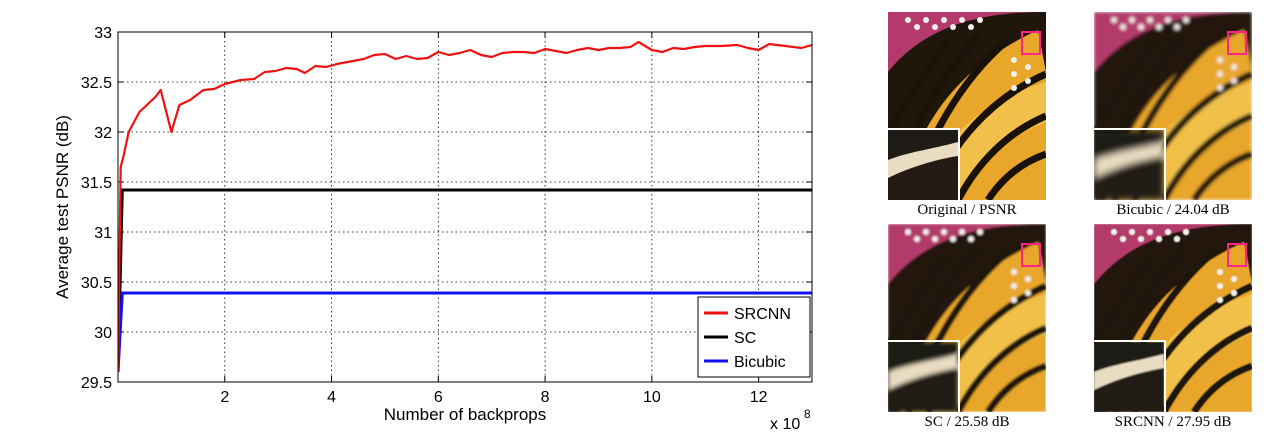 The height and width of the screenshot is (433, 1280). Describe the element at coordinates (1173, 106) in the screenshot. I see `butterfly-image-bicubic` at that location.